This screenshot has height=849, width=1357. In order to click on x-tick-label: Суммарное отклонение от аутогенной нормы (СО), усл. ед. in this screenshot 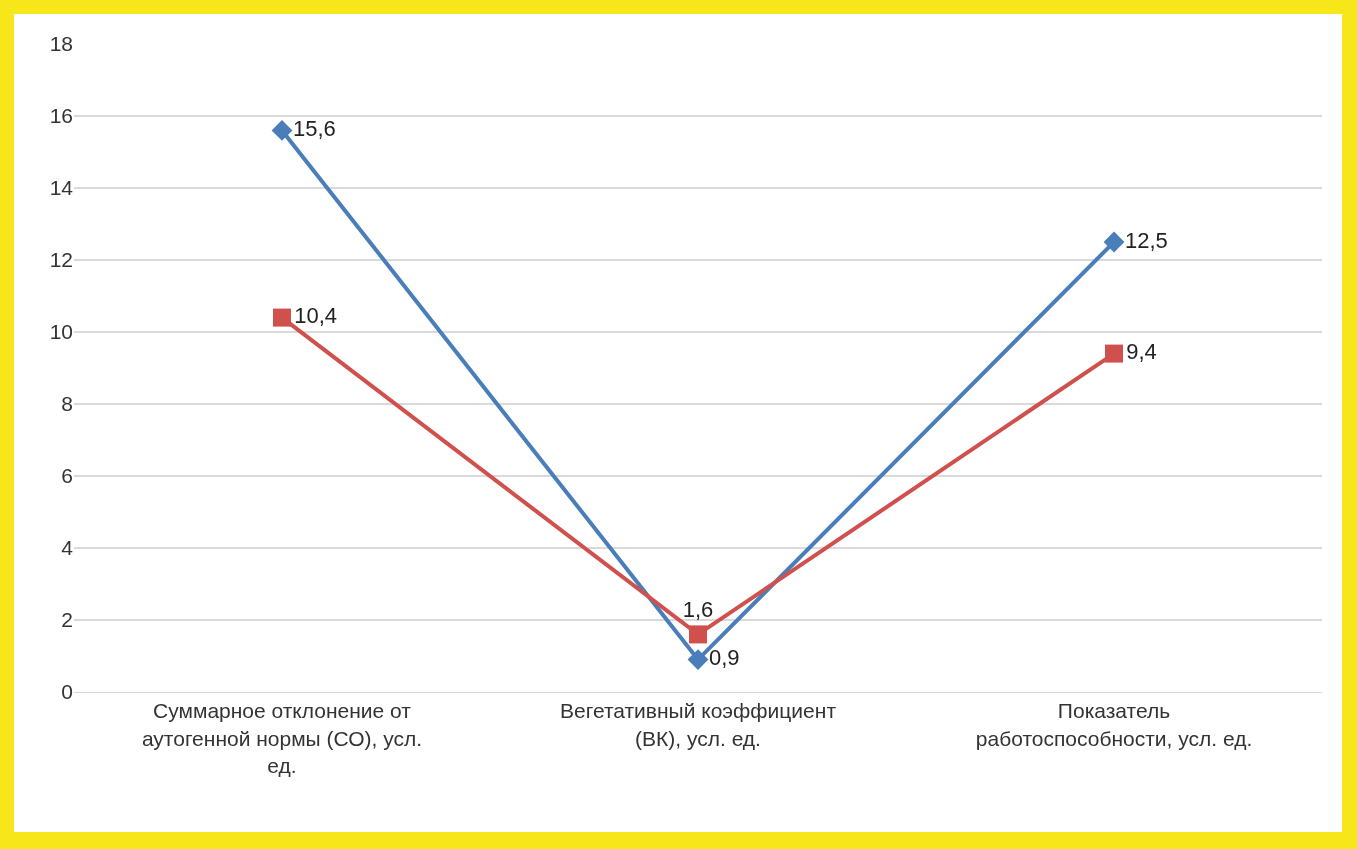, I will do `click(282, 738)`.